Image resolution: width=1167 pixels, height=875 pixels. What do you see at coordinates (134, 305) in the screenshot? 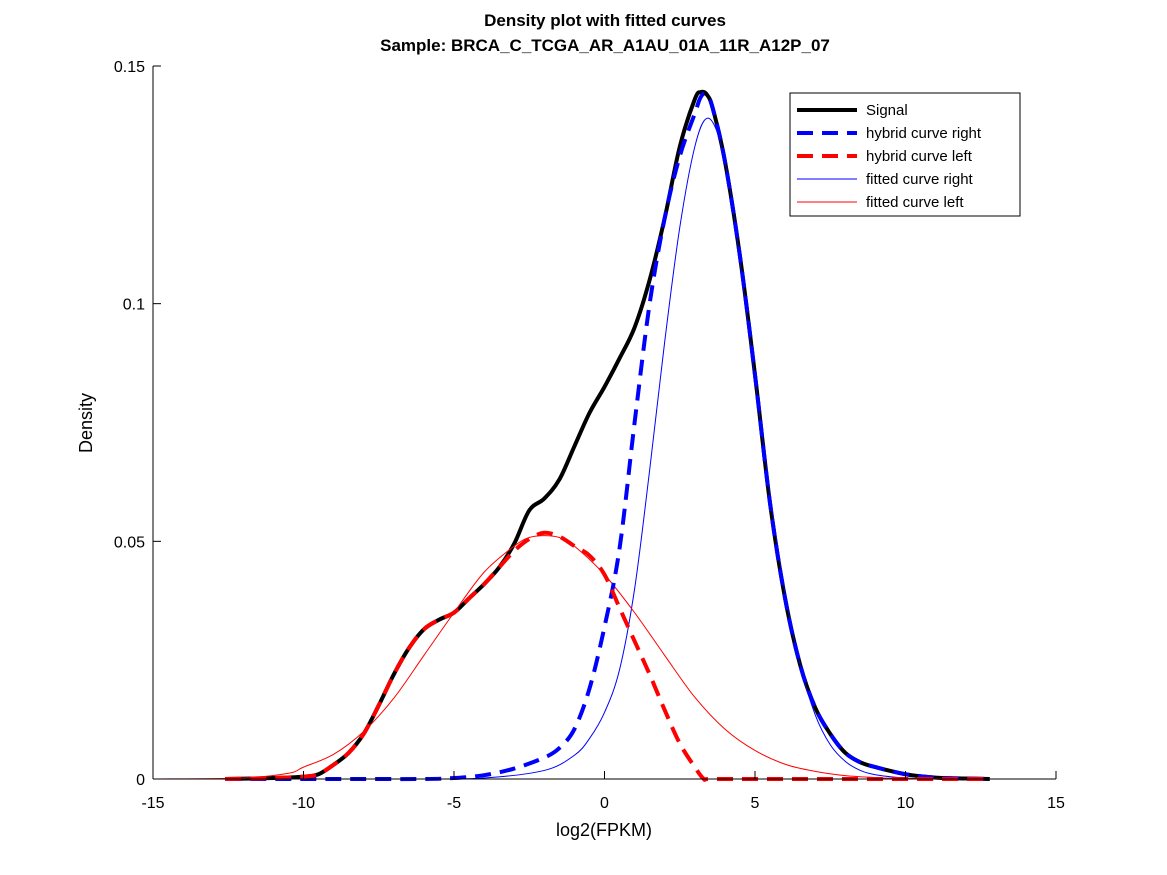
I see `y-tick-label: 0.1` at bounding box center [134, 305].